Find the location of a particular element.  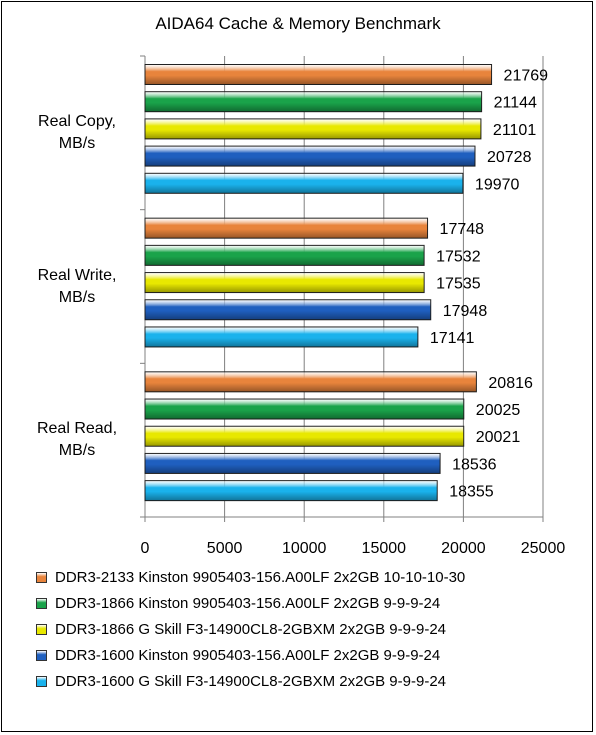

x-tick-label: 0 is located at coordinates (145, 548).